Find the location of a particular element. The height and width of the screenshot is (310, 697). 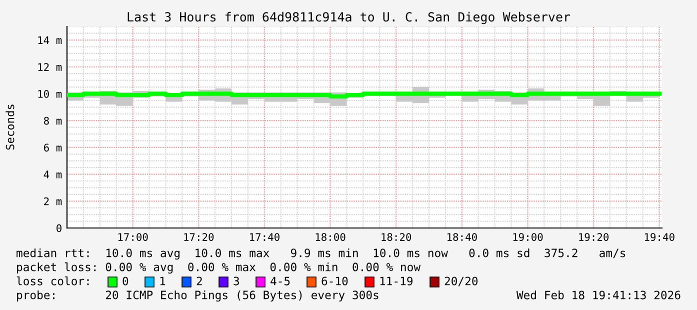

y-tick-label: 8 m is located at coordinates (53, 120).